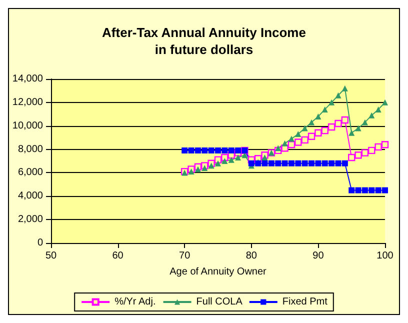 The width and height of the screenshot is (408, 323). I want to click on y-tick-label: 8,000, so click(31, 149).